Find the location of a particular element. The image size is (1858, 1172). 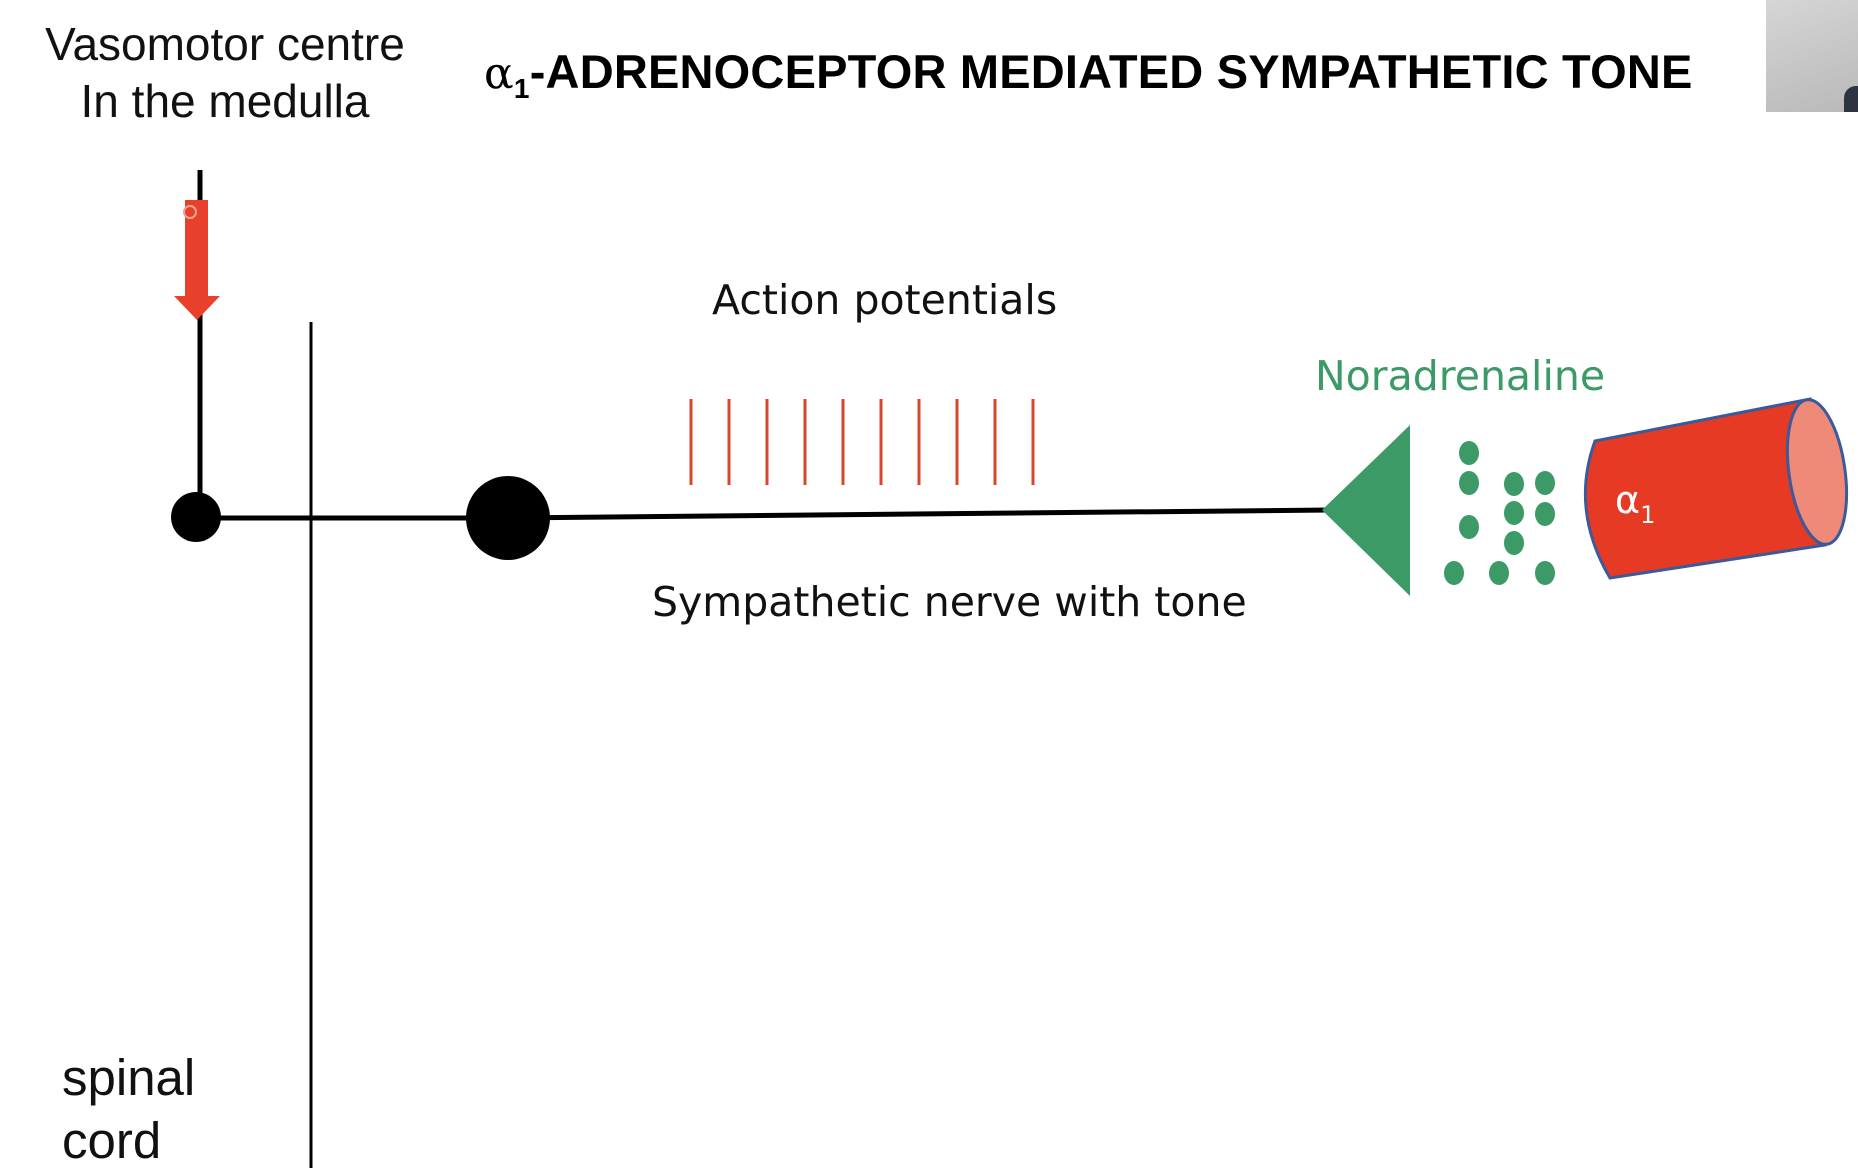

title-alpha-symbol: α is located at coordinates (499, 73).